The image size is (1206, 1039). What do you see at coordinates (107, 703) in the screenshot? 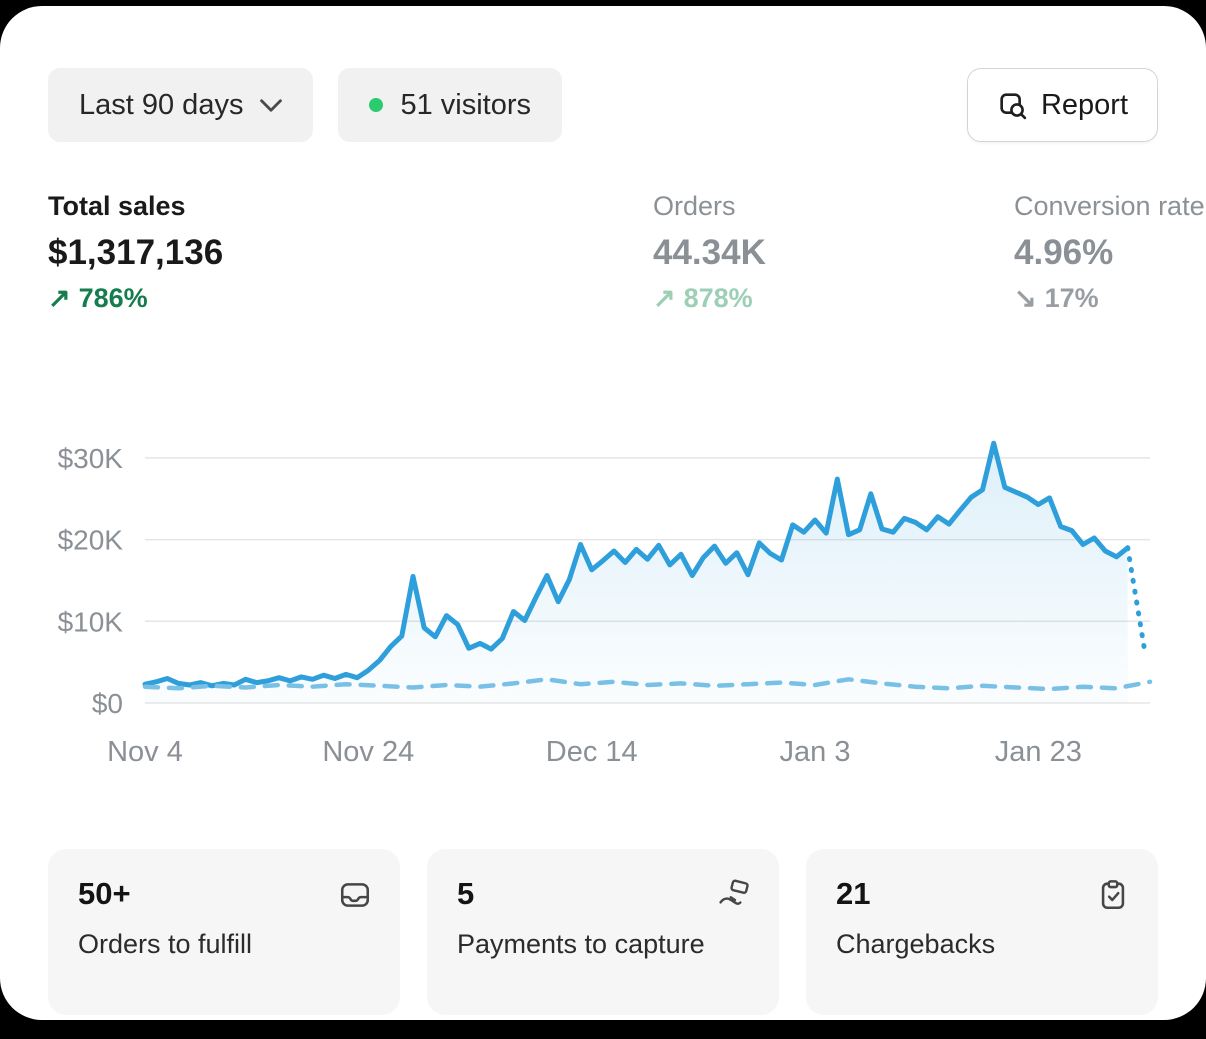
I see `y-tick-label: $0` at bounding box center [107, 703].